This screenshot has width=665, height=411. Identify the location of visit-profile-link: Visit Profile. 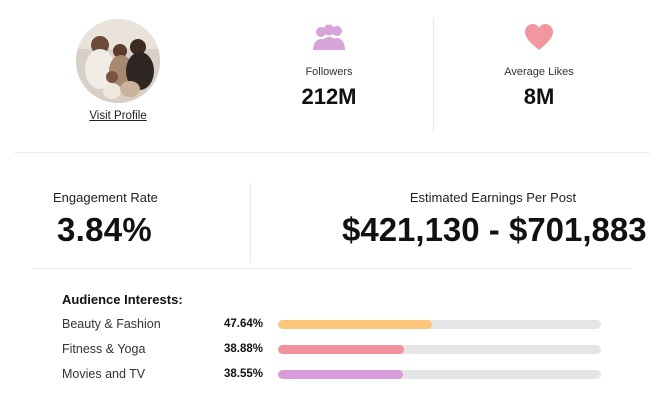
(118, 116).